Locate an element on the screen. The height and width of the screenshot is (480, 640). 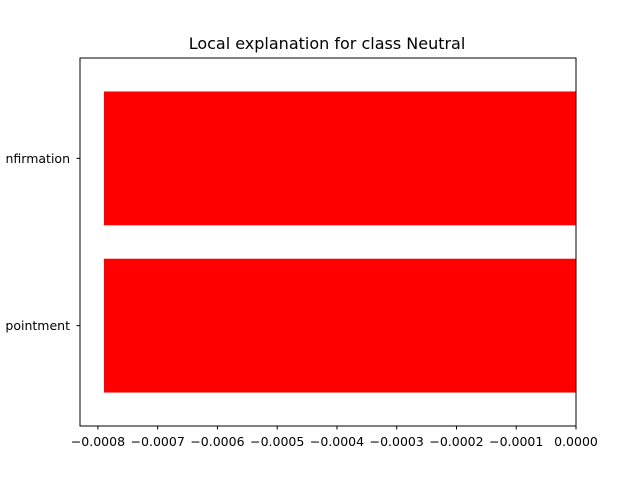
x-tick-label-2: −0.0006 is located at coordinates (217, 441).